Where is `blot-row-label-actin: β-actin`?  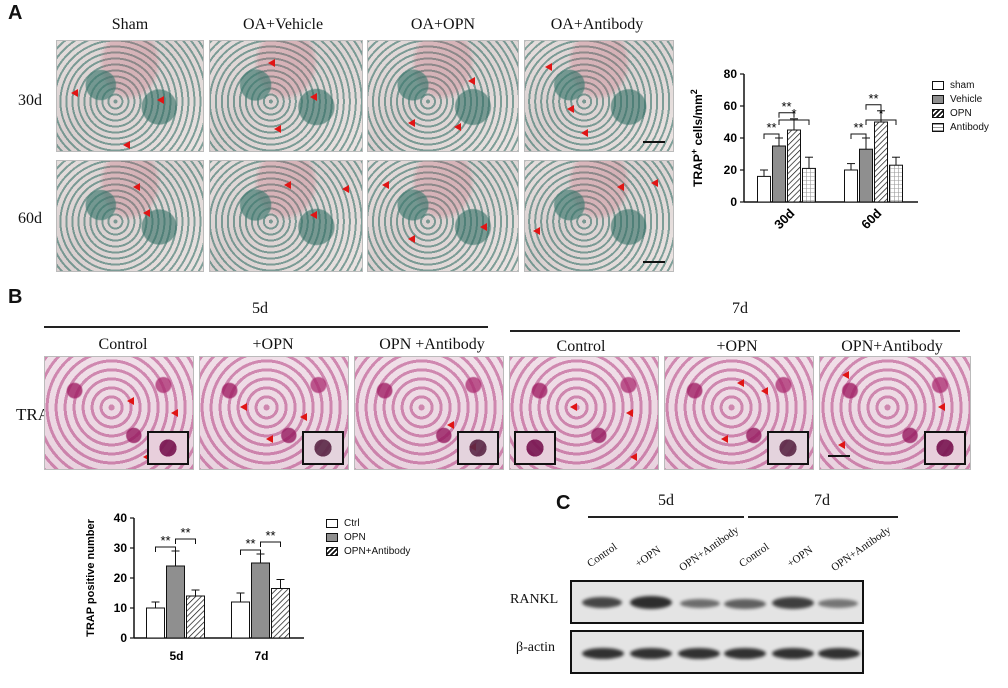 blot-row-label-actin: β-actin is located at coordinates (535, 647).